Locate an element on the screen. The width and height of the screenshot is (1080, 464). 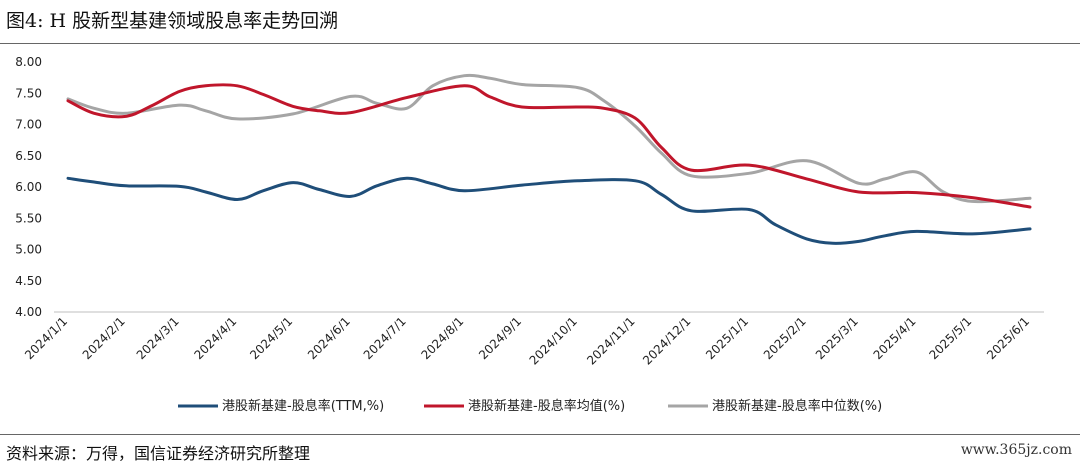
source-note: 资料来源：万得，国信证券经济研究所整理 is located at coordinates (158, 453).